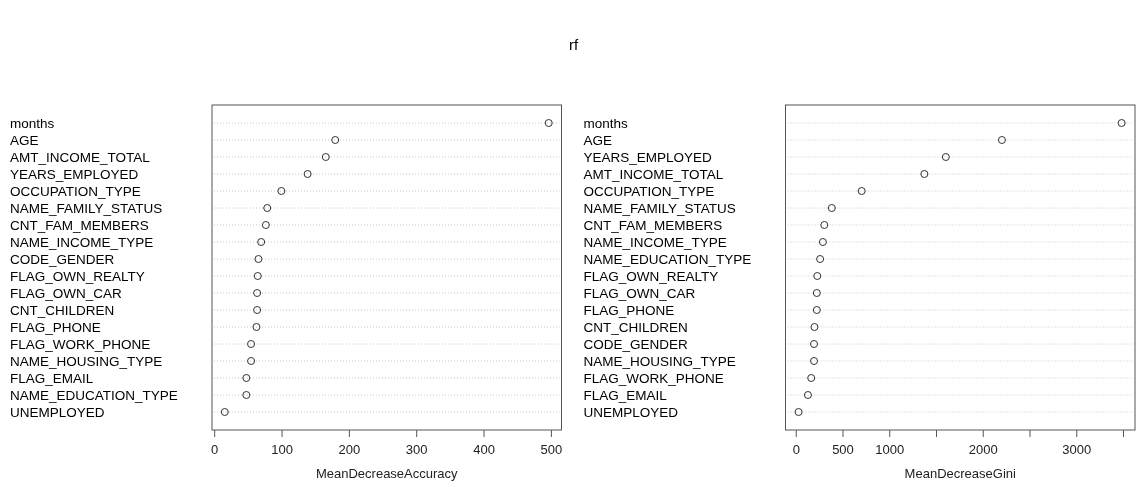 Image resolution: width=1147 pixels, height=487 pixels. I want to click on x-axis-title: MeanDecreaseGini, so click(960, 473).